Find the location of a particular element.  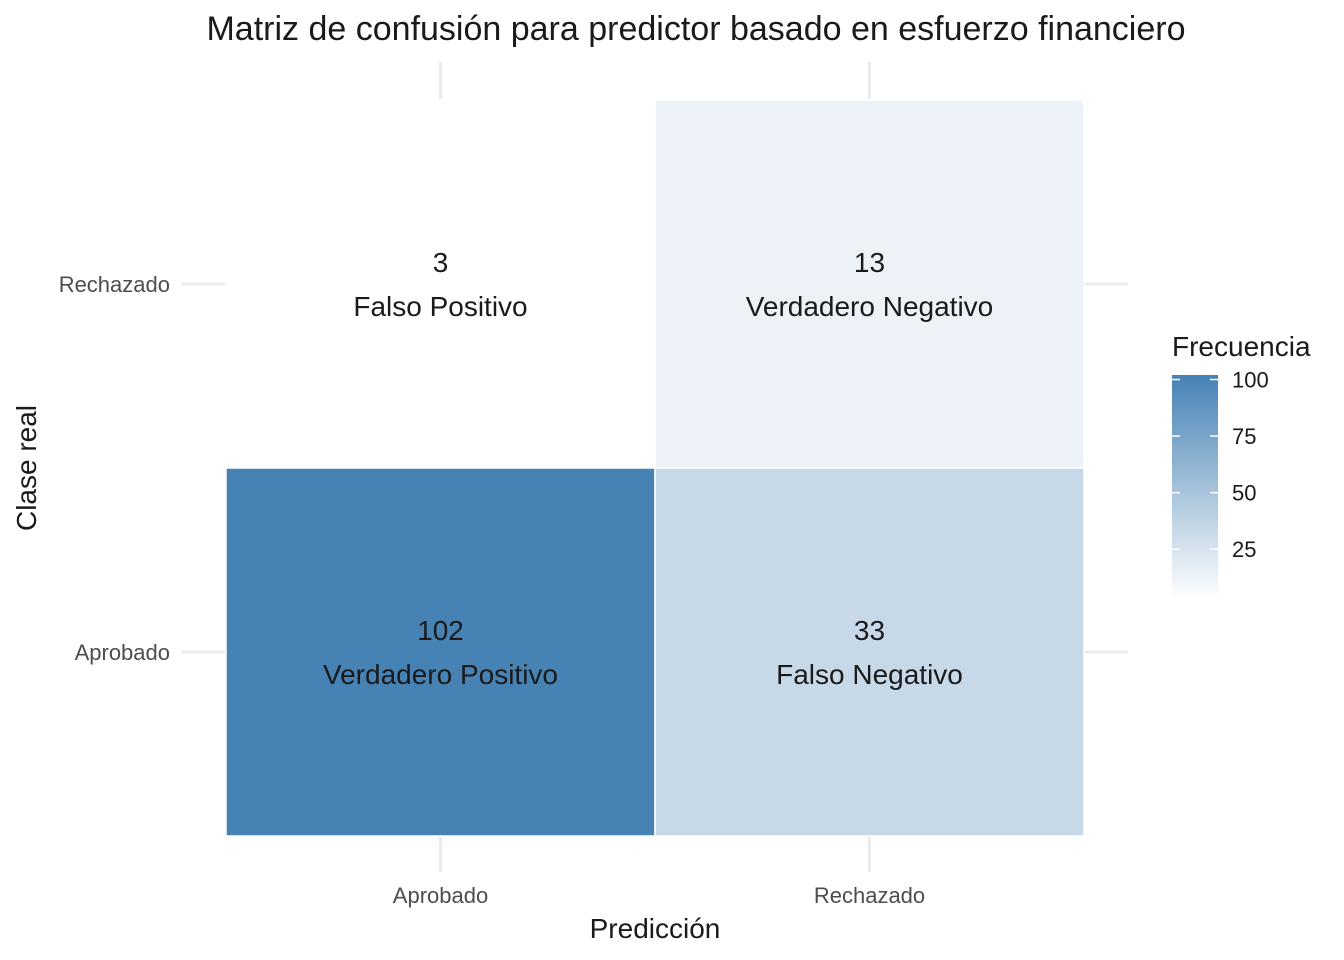

cell-value-aprobado-aprobado: 102 is located at coordinates (440, 630).